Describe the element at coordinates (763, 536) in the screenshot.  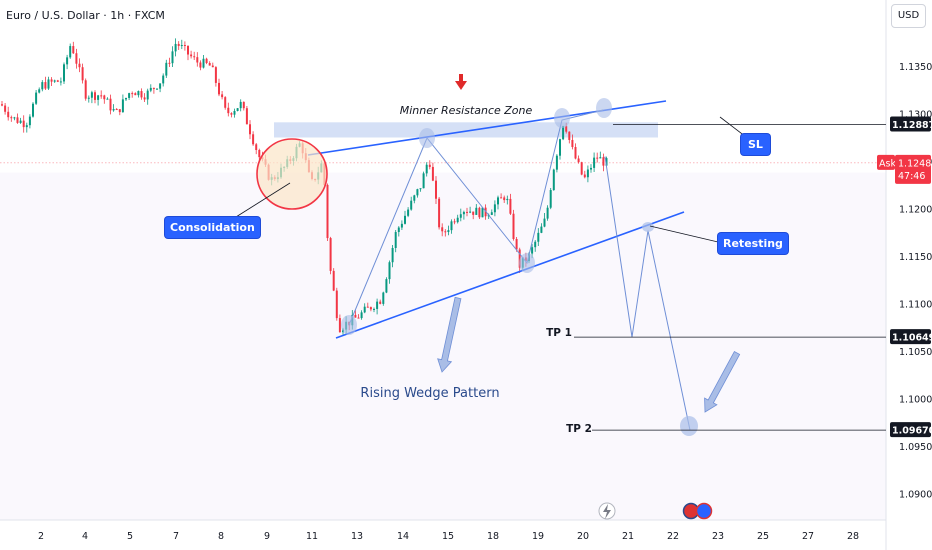
I see `x-tick-label: 25` at that location.